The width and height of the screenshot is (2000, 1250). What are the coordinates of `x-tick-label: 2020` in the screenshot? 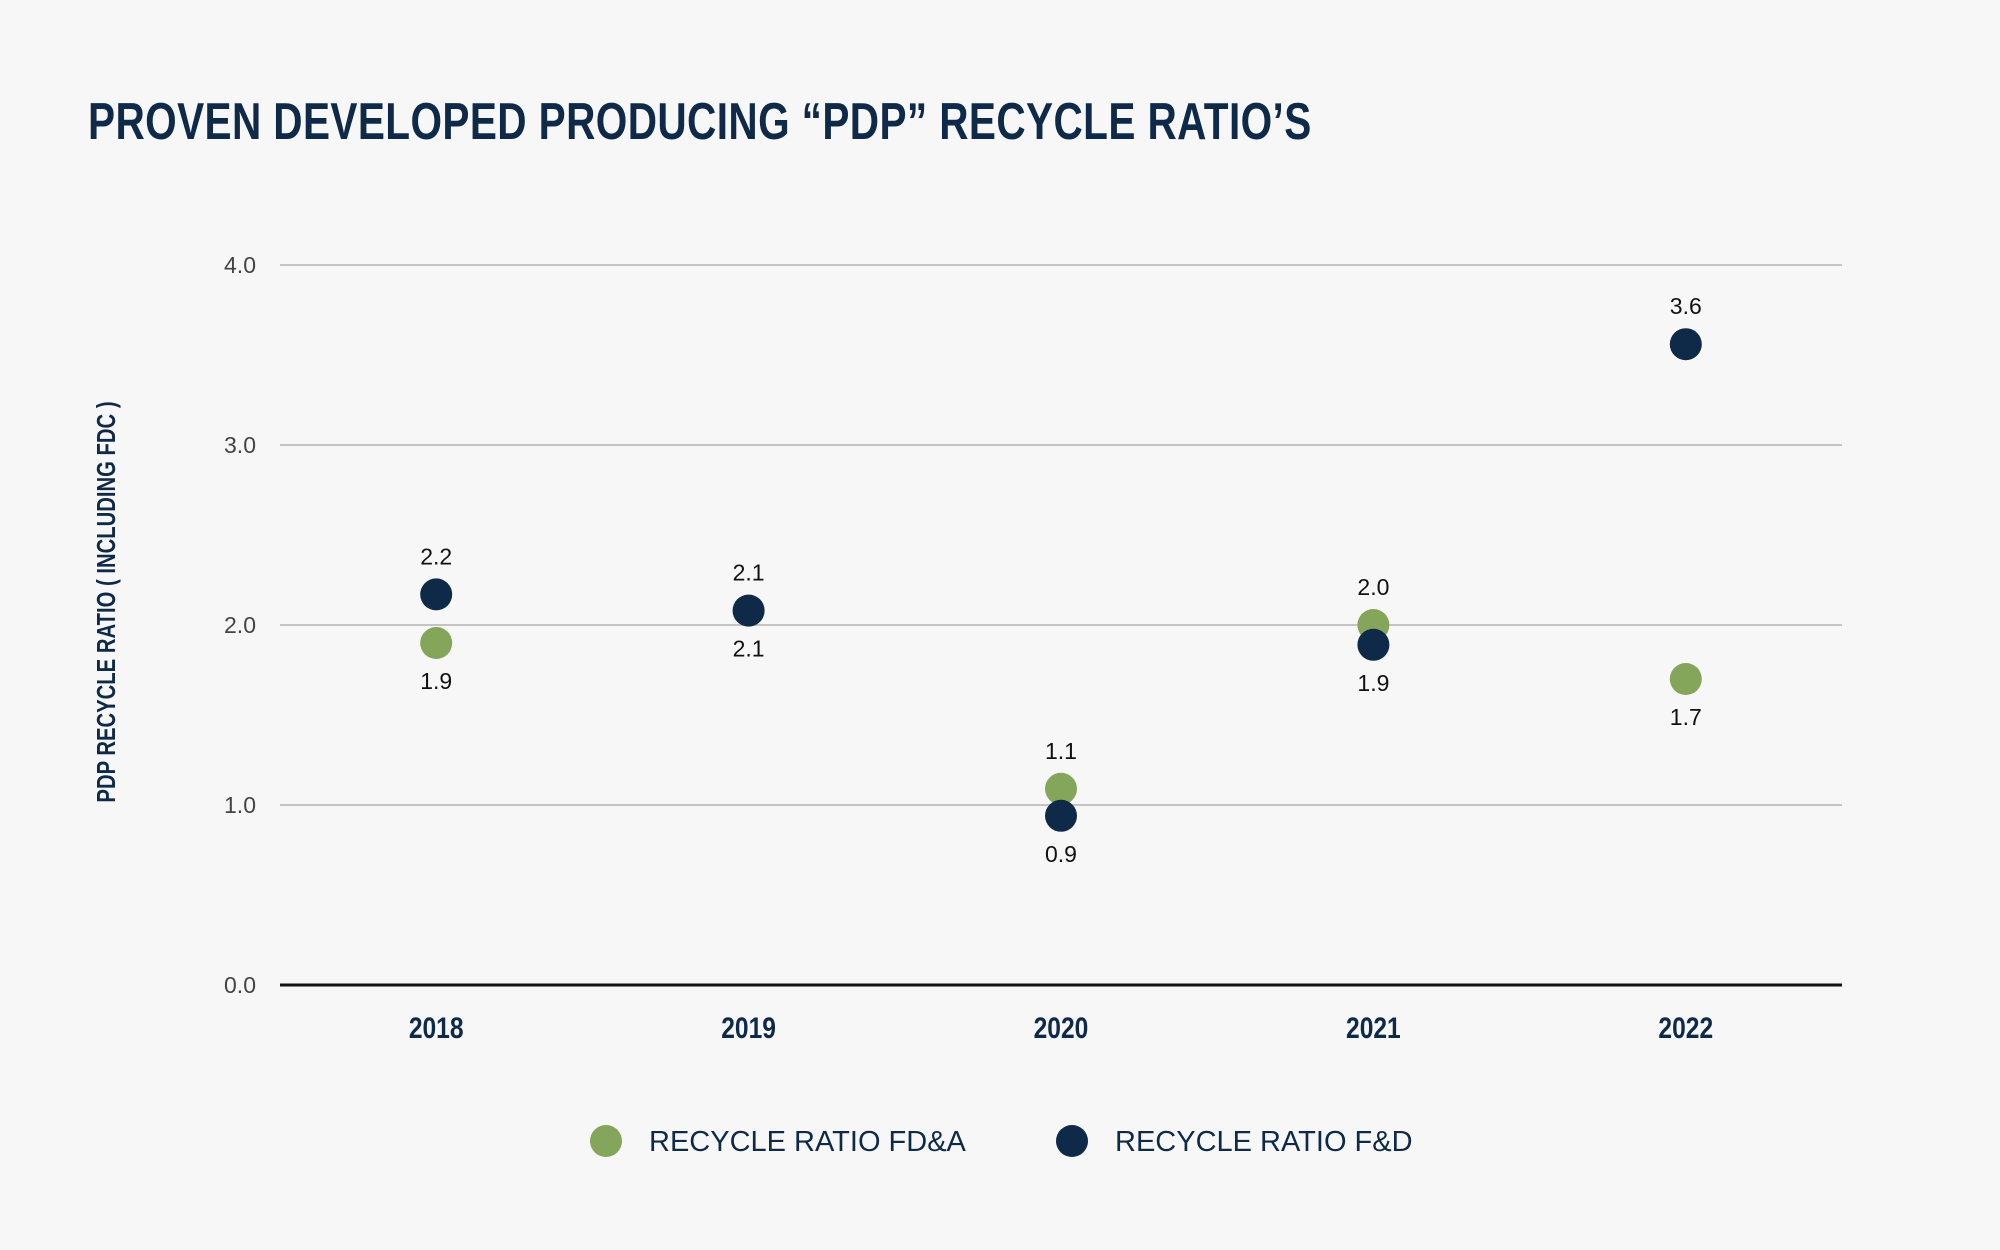 It's located at (1061, 1028).